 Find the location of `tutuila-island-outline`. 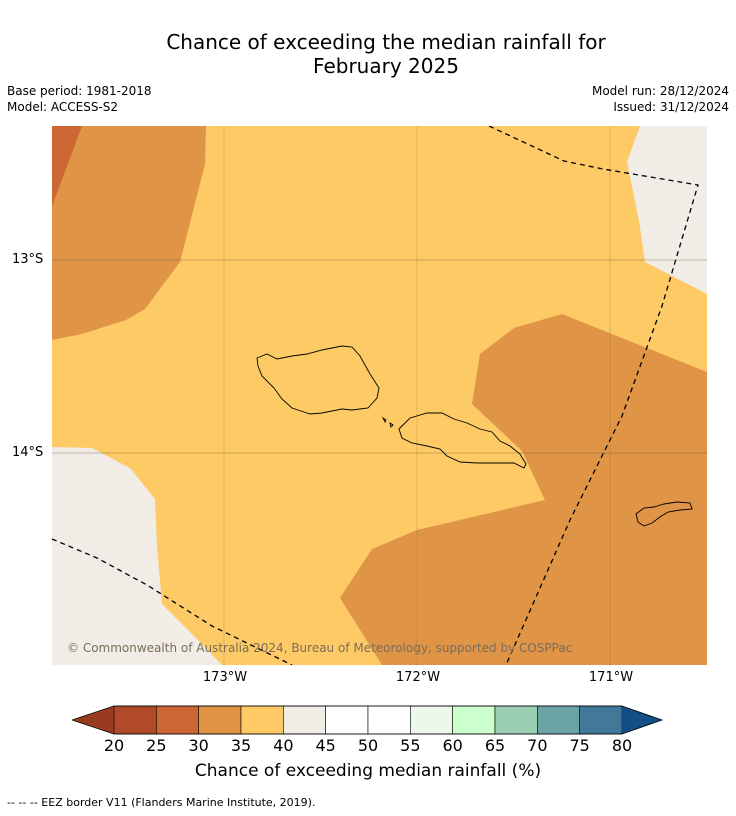

tutuila-island-outline is located at coordinates (664, 514).